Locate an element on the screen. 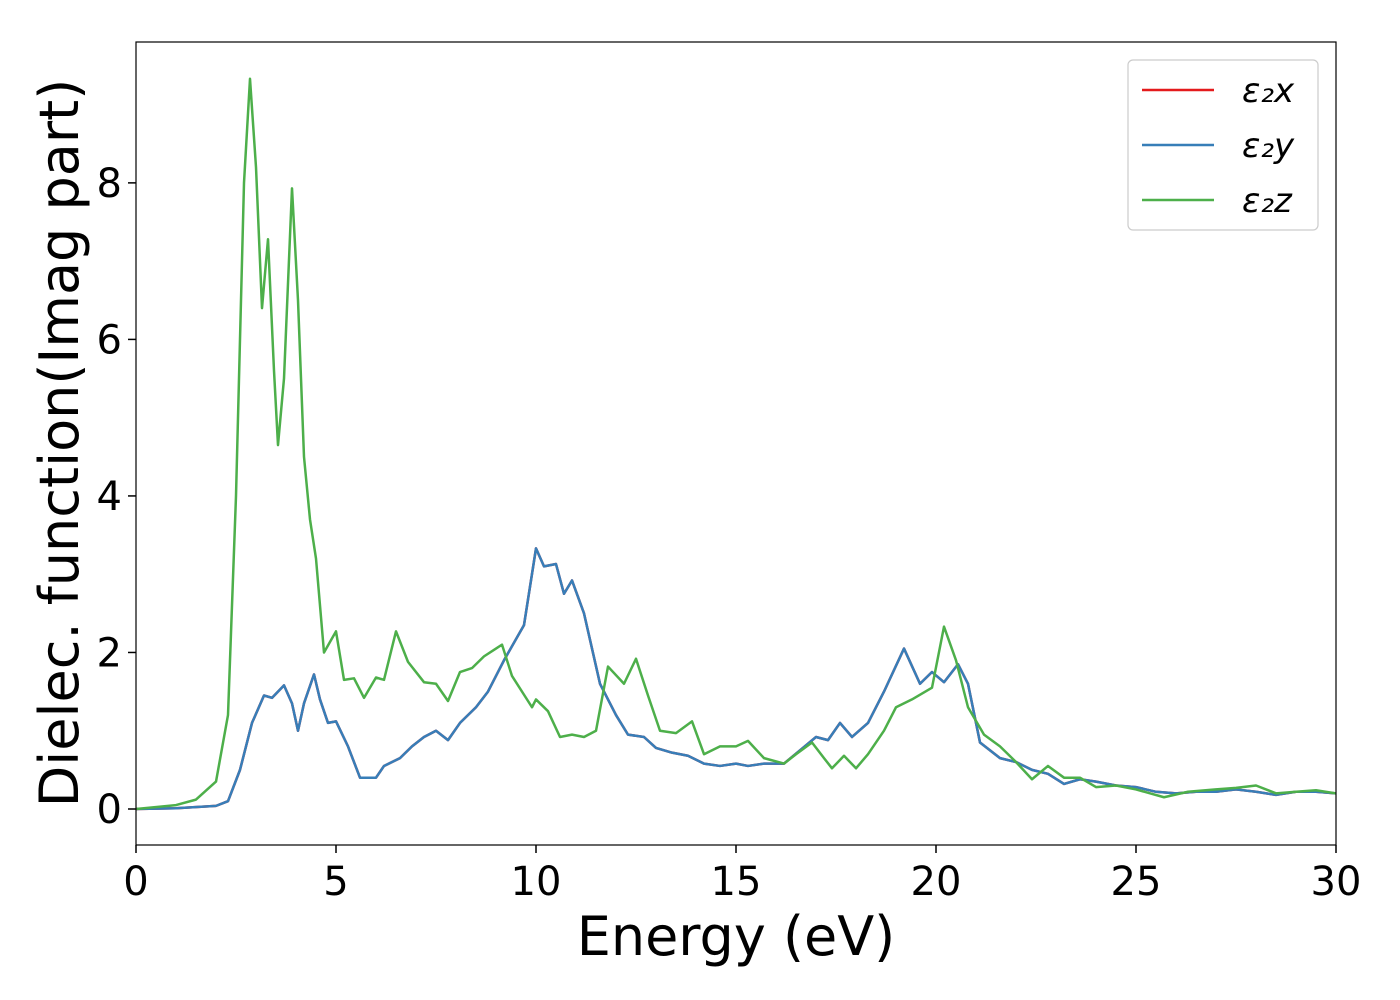 The width and height of the screenshot is (1400, 1000). legend-label: ε₂y is located at coordinates (1268, 146).